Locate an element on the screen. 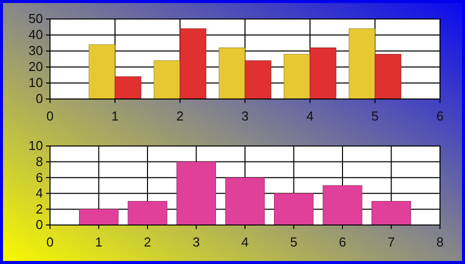 The width and height of the screenshot is (465, 264). y-tick-label: 40 is located at coordinates (35, 34).